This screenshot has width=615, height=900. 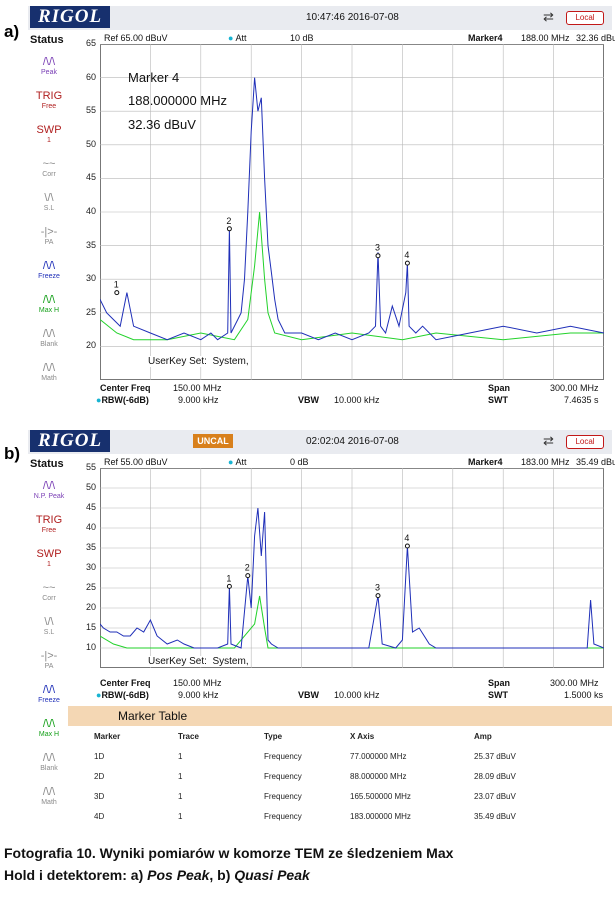 I want to click on sidebar-item-peak: /\/\ Peak, so click(x=49, y=71).